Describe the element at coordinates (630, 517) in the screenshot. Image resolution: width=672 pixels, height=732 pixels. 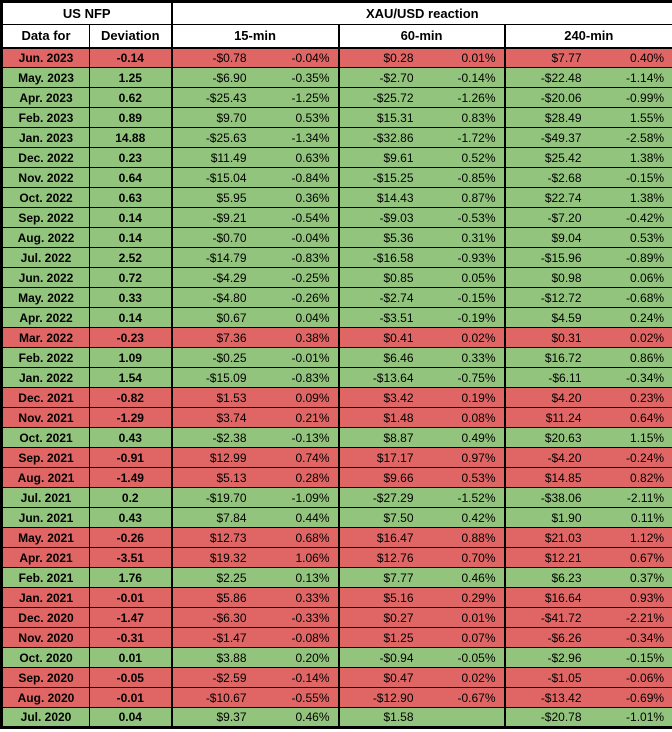
I see `m240-pct-cell: 0.11%` at that location.